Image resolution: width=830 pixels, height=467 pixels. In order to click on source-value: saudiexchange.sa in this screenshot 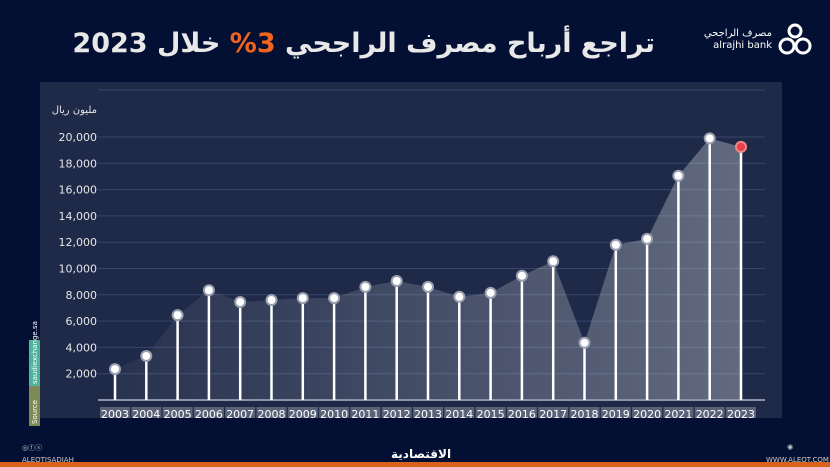, I will do `click(35, 352)`.